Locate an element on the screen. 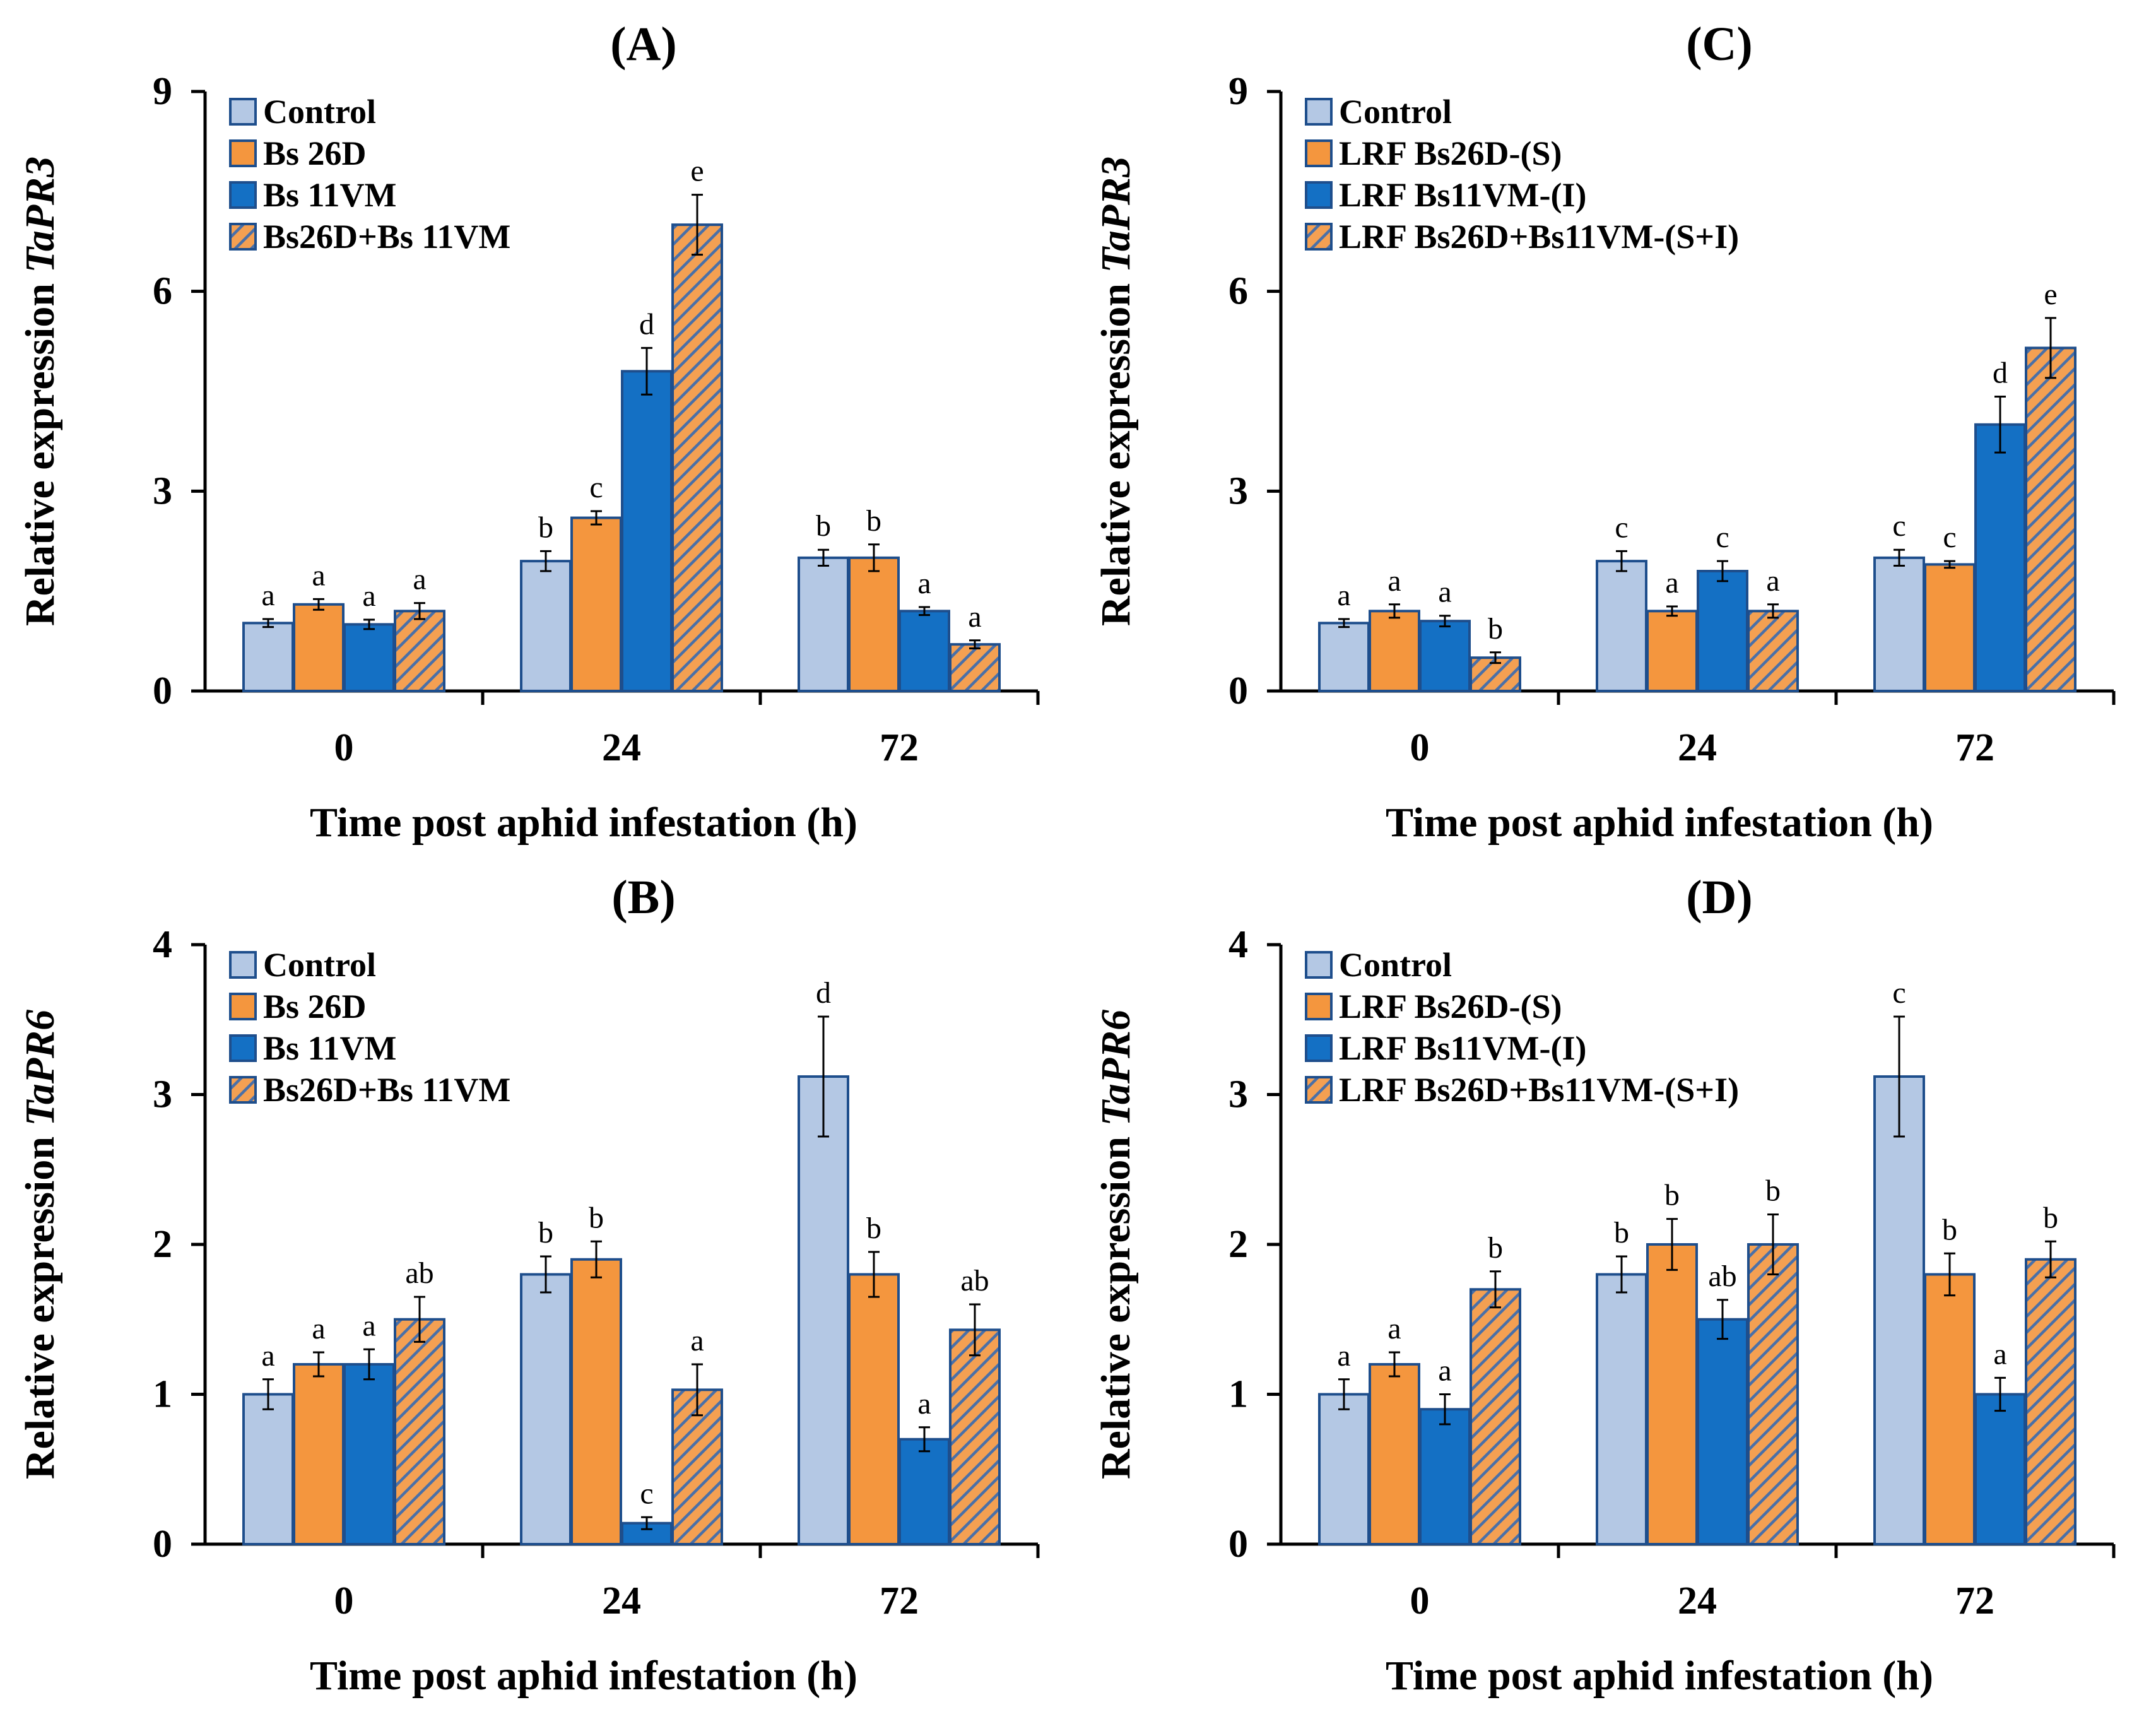 The width and height of the screenshot is (2156, 1736). y-tick-label: 6 is located at coordinates (162, 291).